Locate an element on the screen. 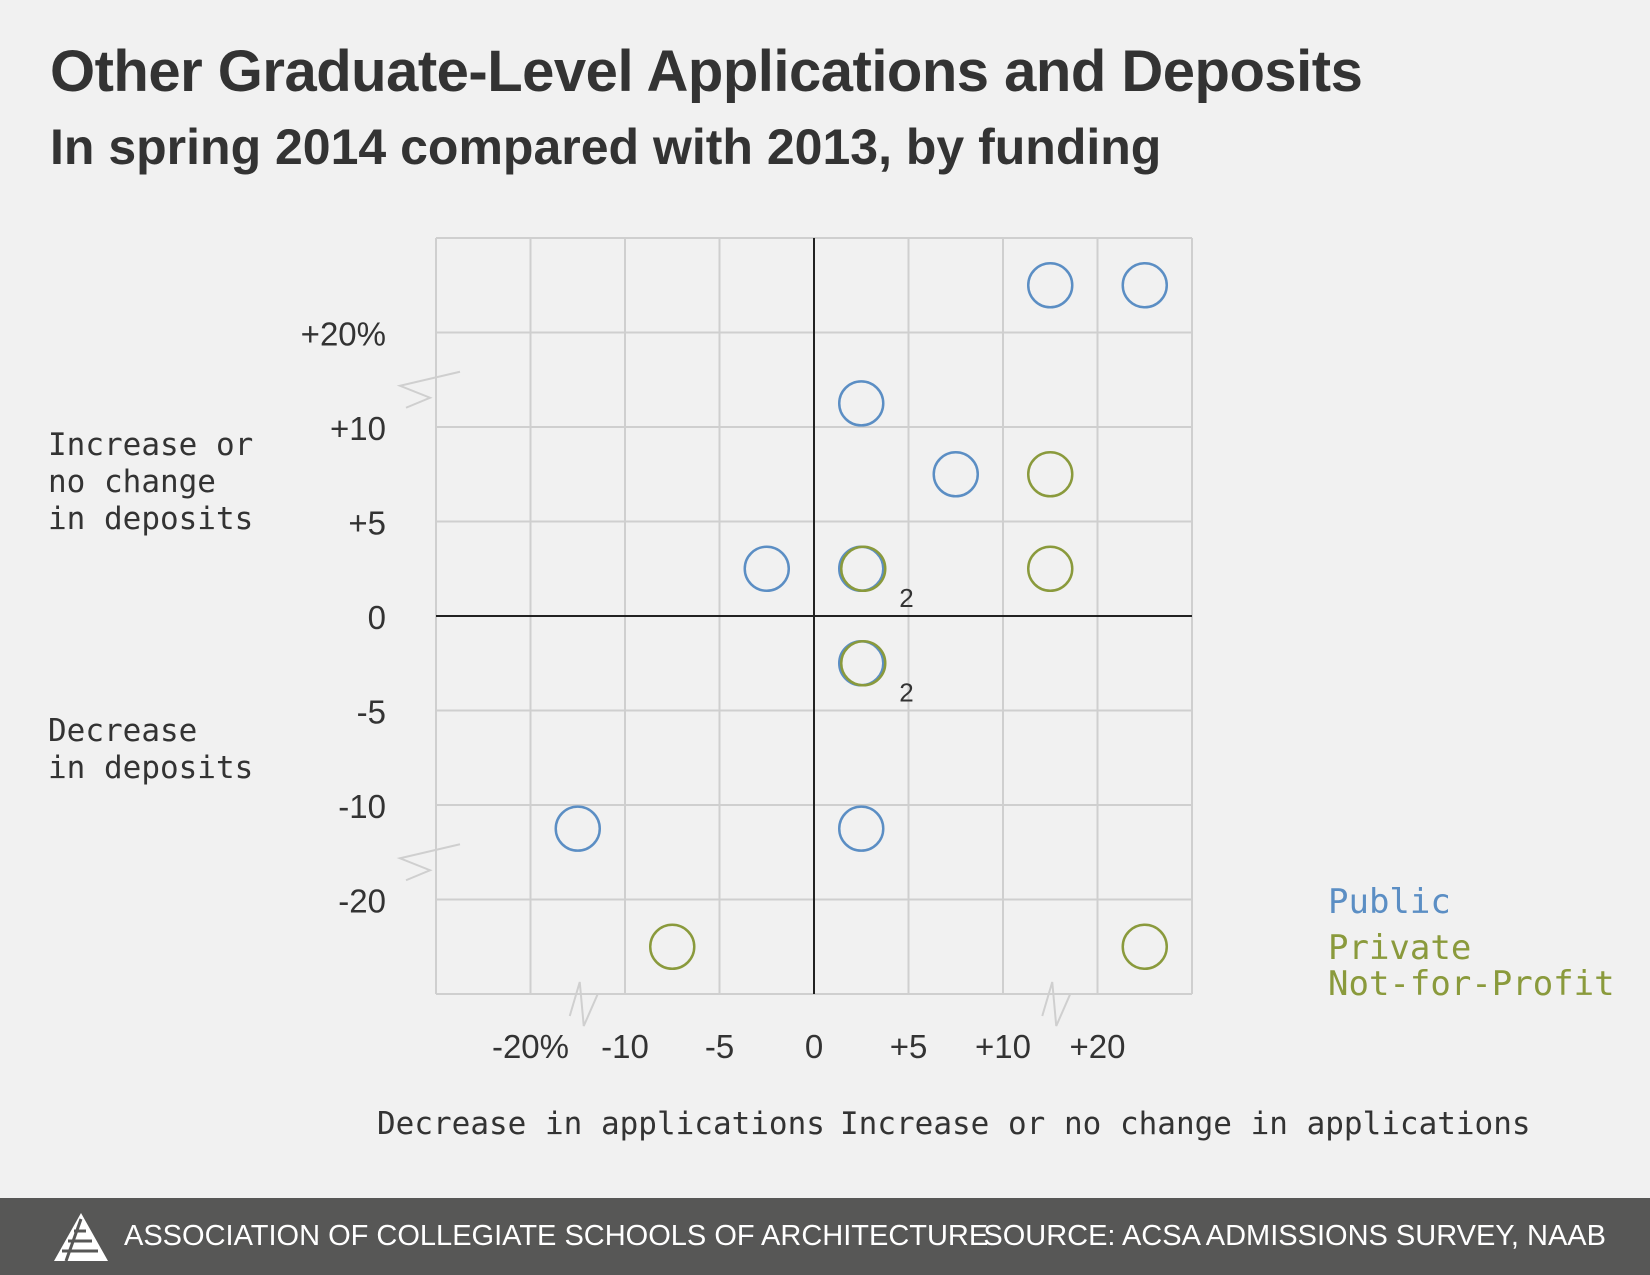  x-tick-label: +5 is located at coordinates (909, 1046).